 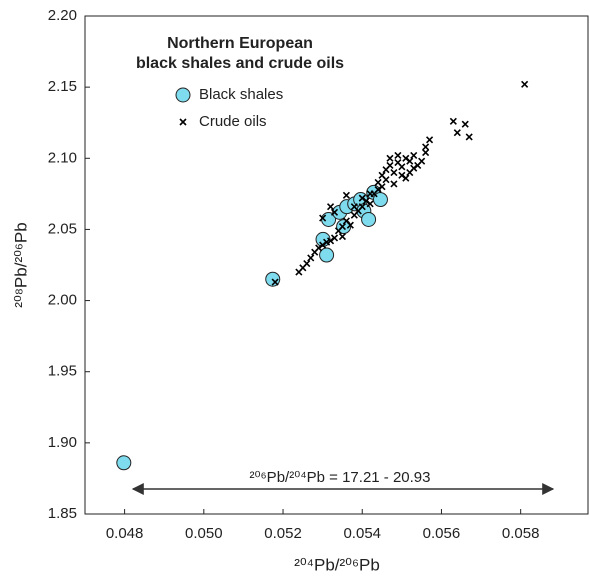 I want to click on y-tick-label: 2.00, so click(x=62, y=300).